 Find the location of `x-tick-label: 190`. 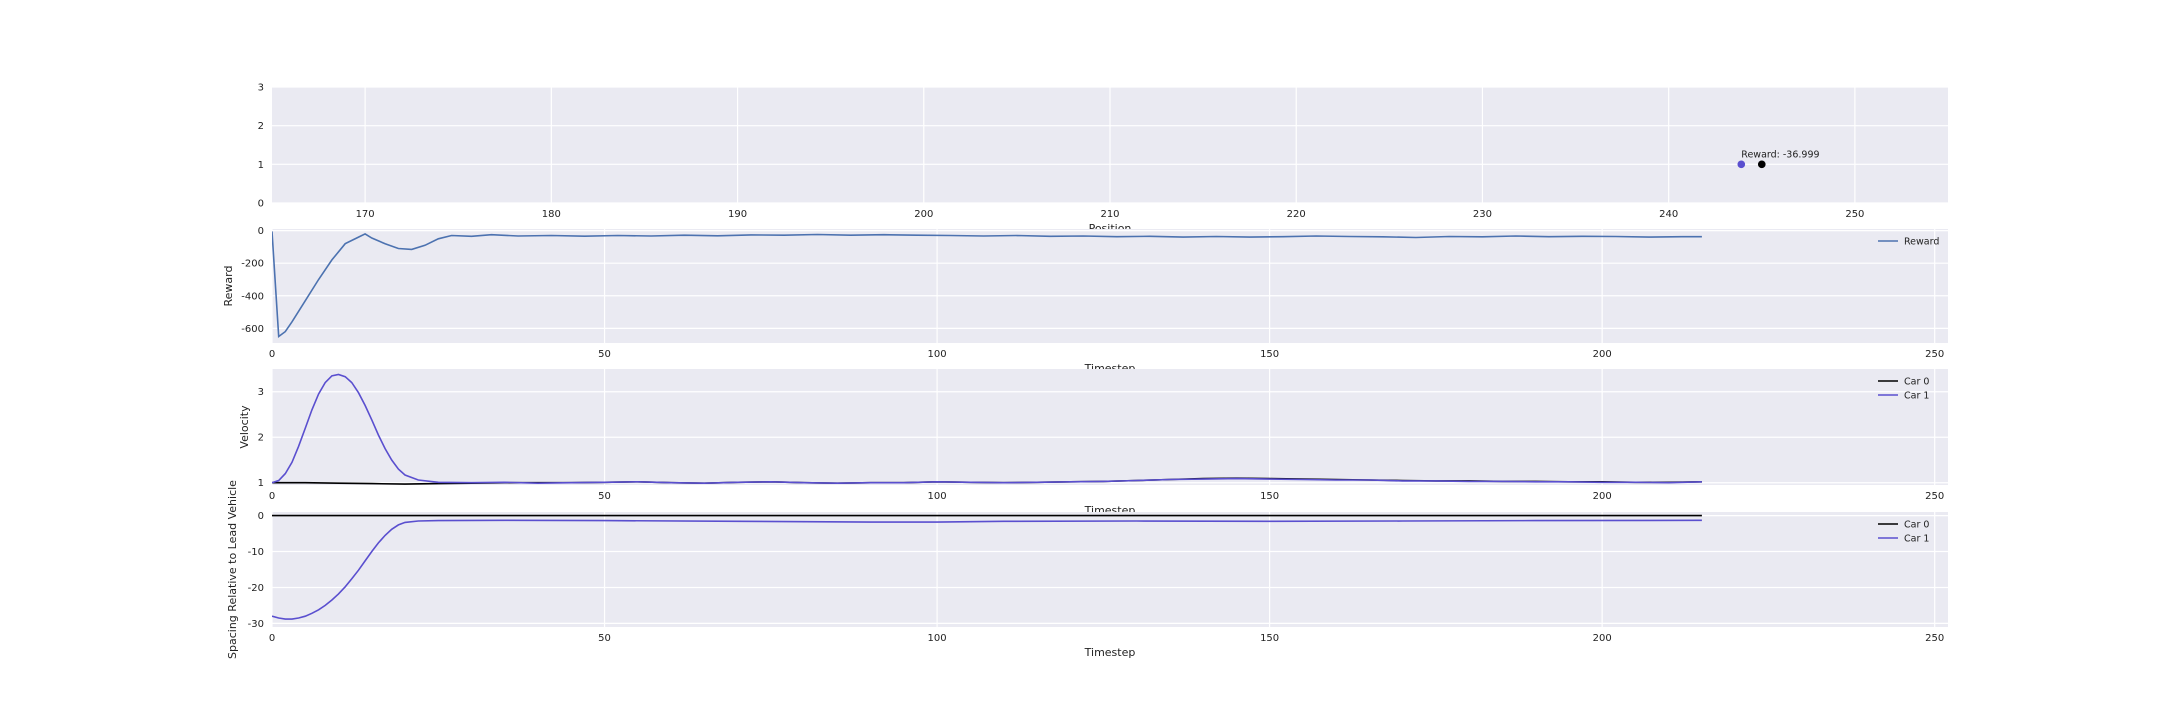

x-tick-label: 190 is located at coordinates (737, 214).